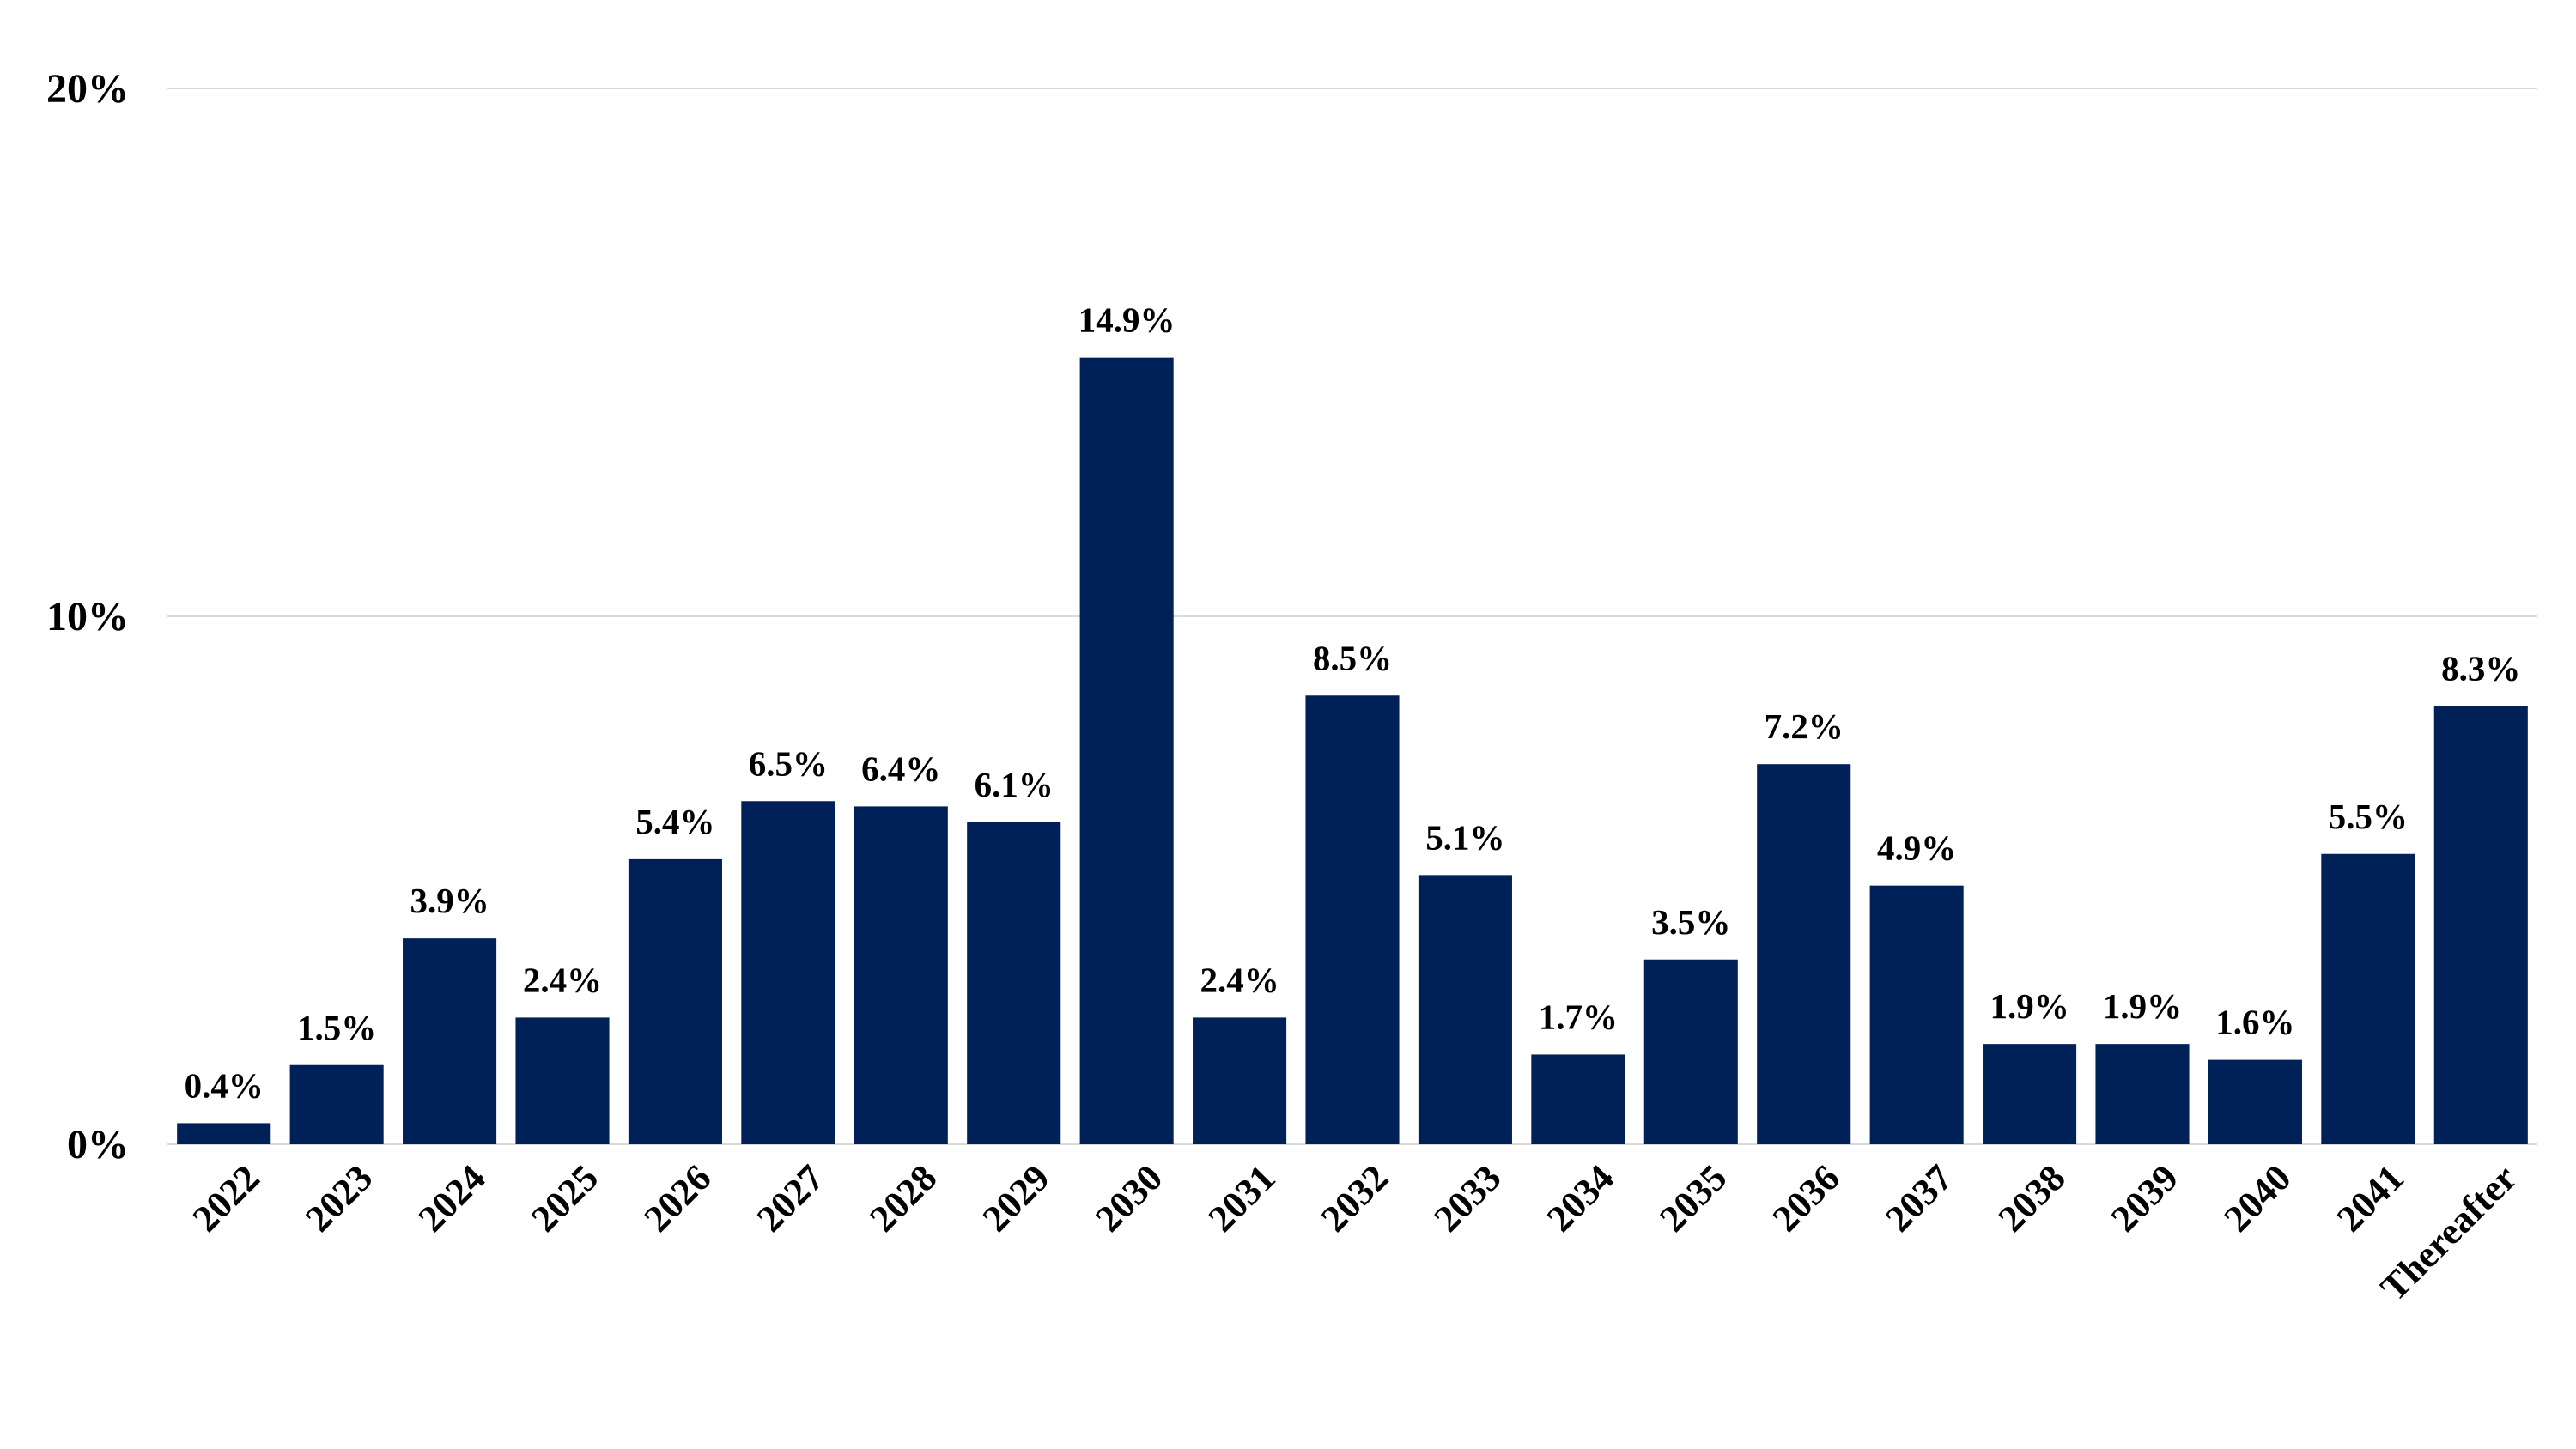 This screenshot has width=2576, height=1449. I want to click on bar-2039, so click(2142, 1094).